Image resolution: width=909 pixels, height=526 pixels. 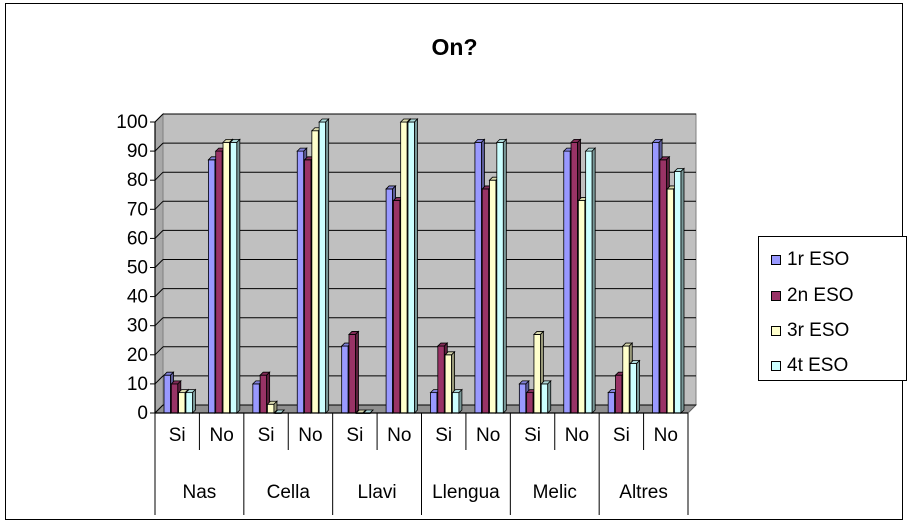 What do you see at coordinates (809, 366) in the screenshot?
I see `legend-item-4: 4t ESO` at bounding box center [809, 366].